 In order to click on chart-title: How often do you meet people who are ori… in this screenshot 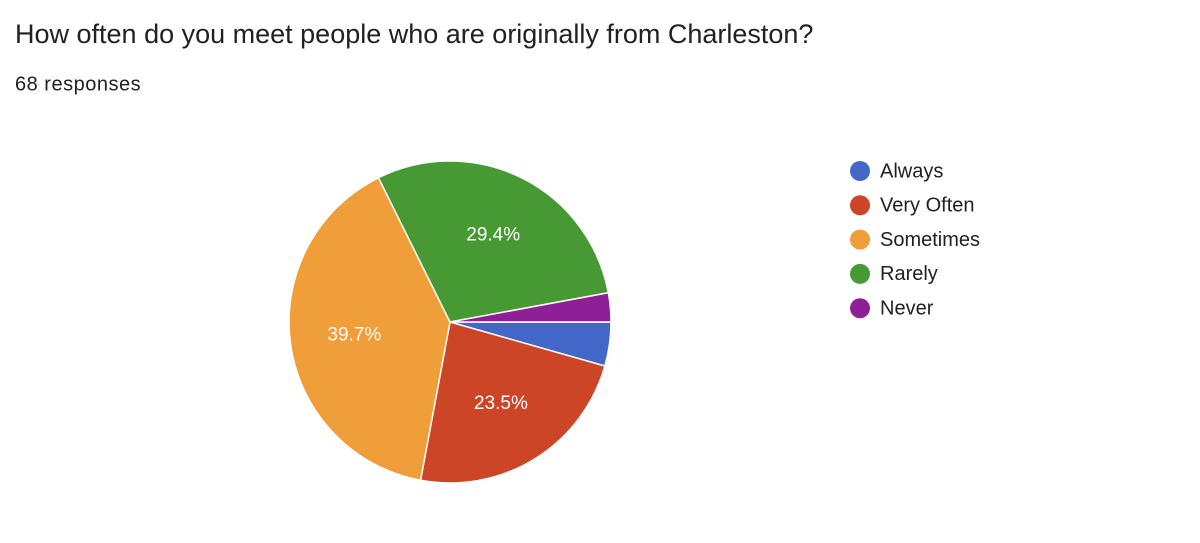, I will do `click(414, 34)`.